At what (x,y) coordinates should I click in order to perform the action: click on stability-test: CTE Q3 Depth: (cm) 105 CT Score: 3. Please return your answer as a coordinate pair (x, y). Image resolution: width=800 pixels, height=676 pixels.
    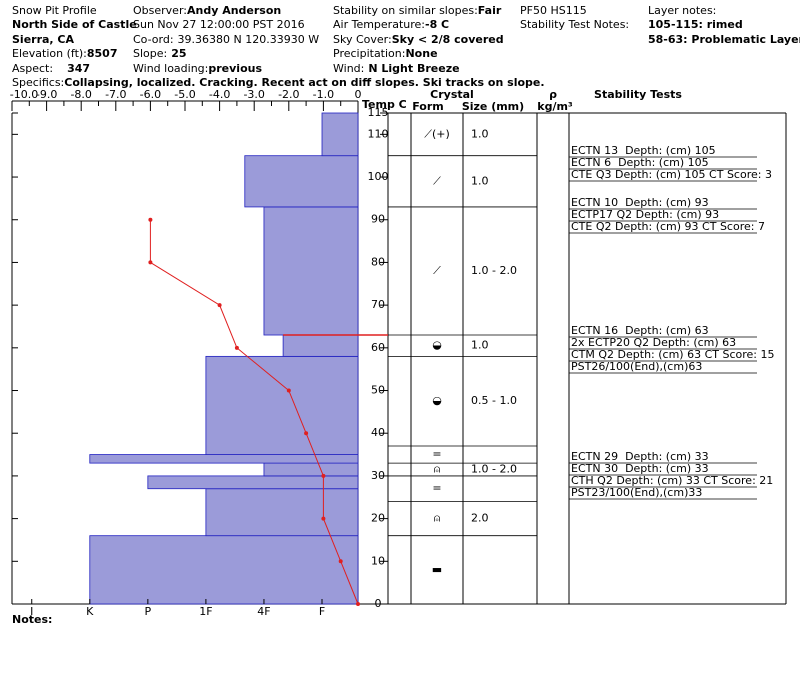
    Looking at the image, I should click on (671, 174).